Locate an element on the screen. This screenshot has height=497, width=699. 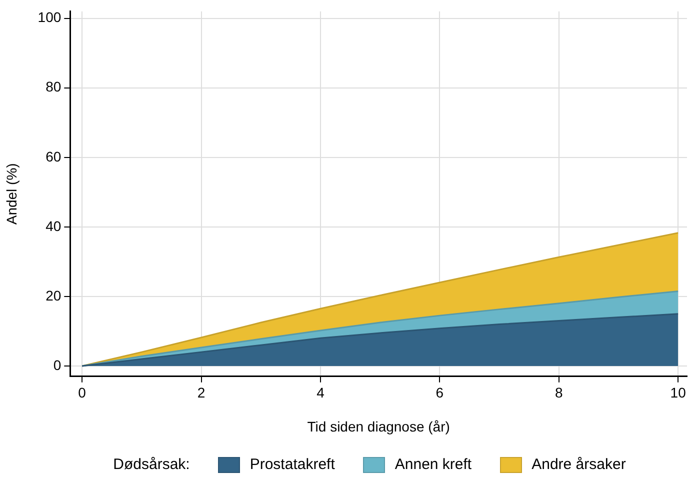
x-tick-label: 0 is located at coordinates (82, 392).